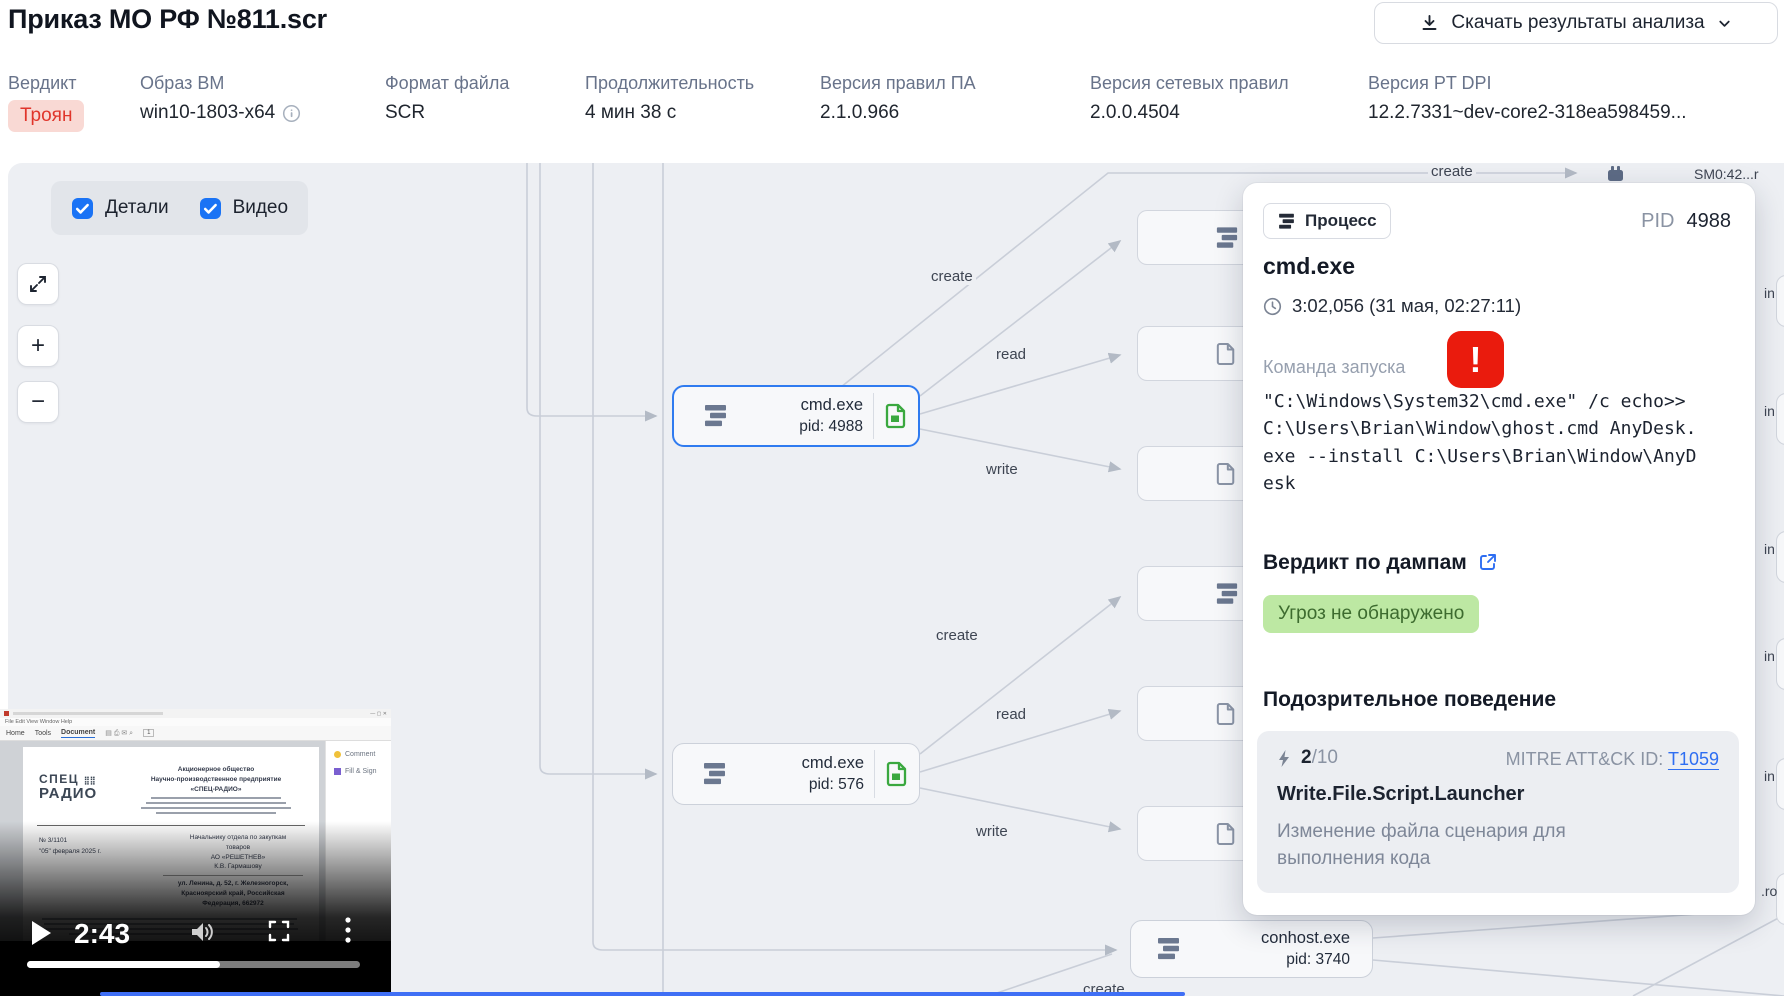 Image resolution: width=1784 pixels, height=996 pixels. What do you see at coordinates (669, 98) in the screenshot?
I see `meta-duration: Продолжительность 4 мин 38 с` at bounding box center [669, 98].